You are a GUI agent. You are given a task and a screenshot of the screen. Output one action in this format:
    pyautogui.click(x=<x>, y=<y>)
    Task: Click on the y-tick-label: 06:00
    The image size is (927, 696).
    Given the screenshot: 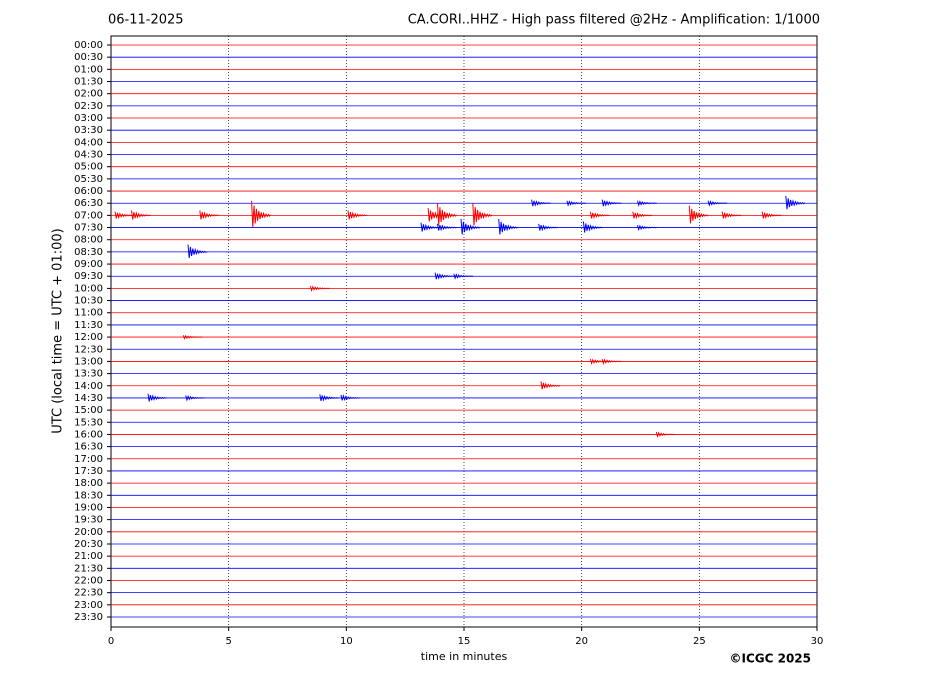 What is the action you would take?
    pyautogui.click(x=88, y=191)
    